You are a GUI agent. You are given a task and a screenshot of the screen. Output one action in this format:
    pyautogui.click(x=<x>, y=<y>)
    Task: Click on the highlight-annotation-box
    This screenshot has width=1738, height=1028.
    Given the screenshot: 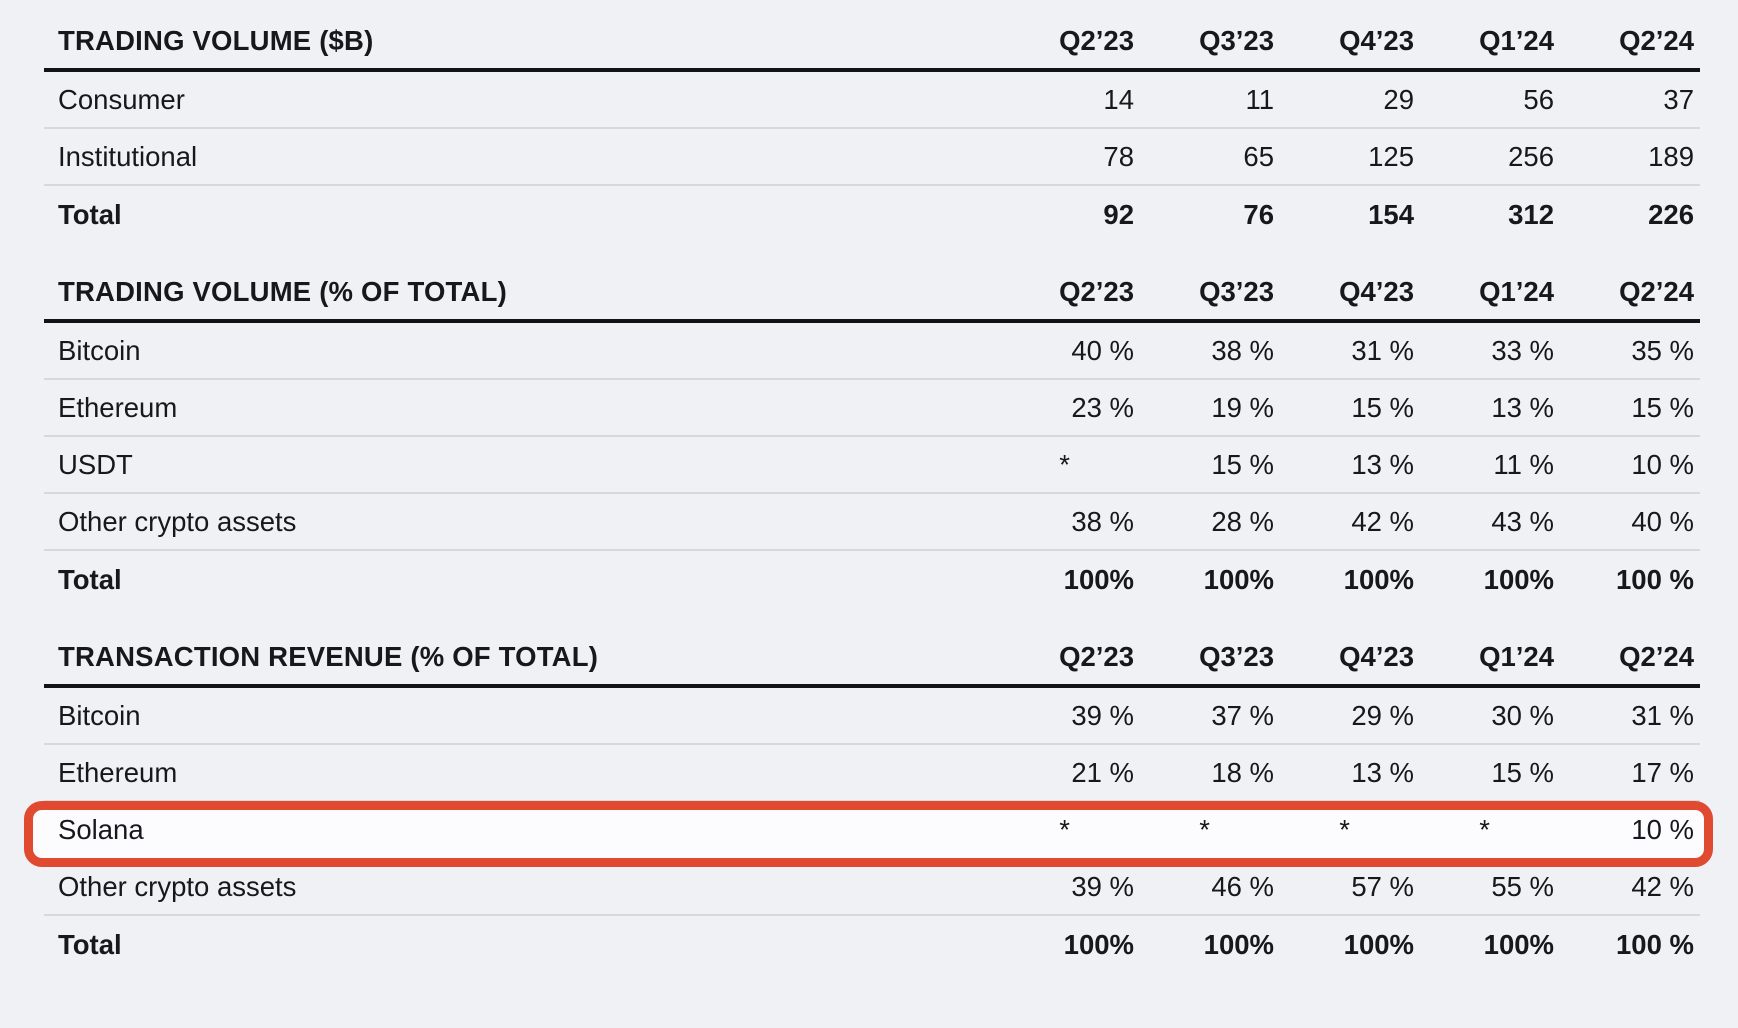 What is the action you would take?
    pyautogui.click(x=868, y=834)
    